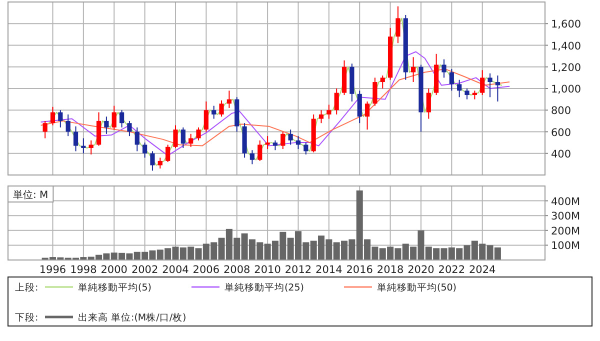  I want to click on y-tick-label: 1,600, so click(566, 24).